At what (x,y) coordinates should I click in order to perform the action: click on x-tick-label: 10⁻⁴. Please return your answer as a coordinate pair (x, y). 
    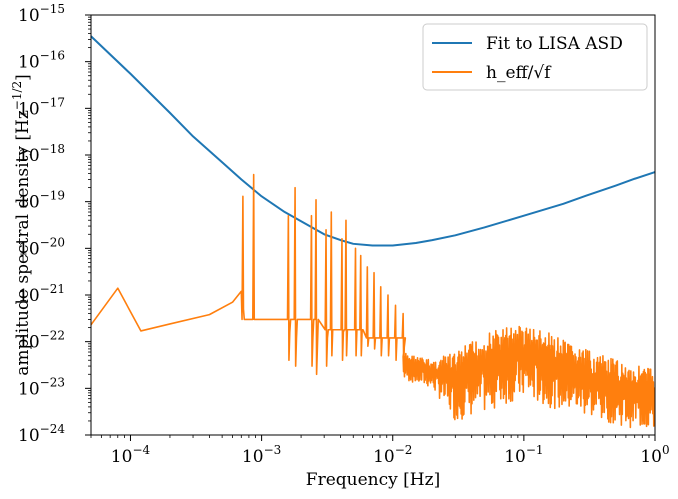
    Looking at the image, I should click on (131, 455).